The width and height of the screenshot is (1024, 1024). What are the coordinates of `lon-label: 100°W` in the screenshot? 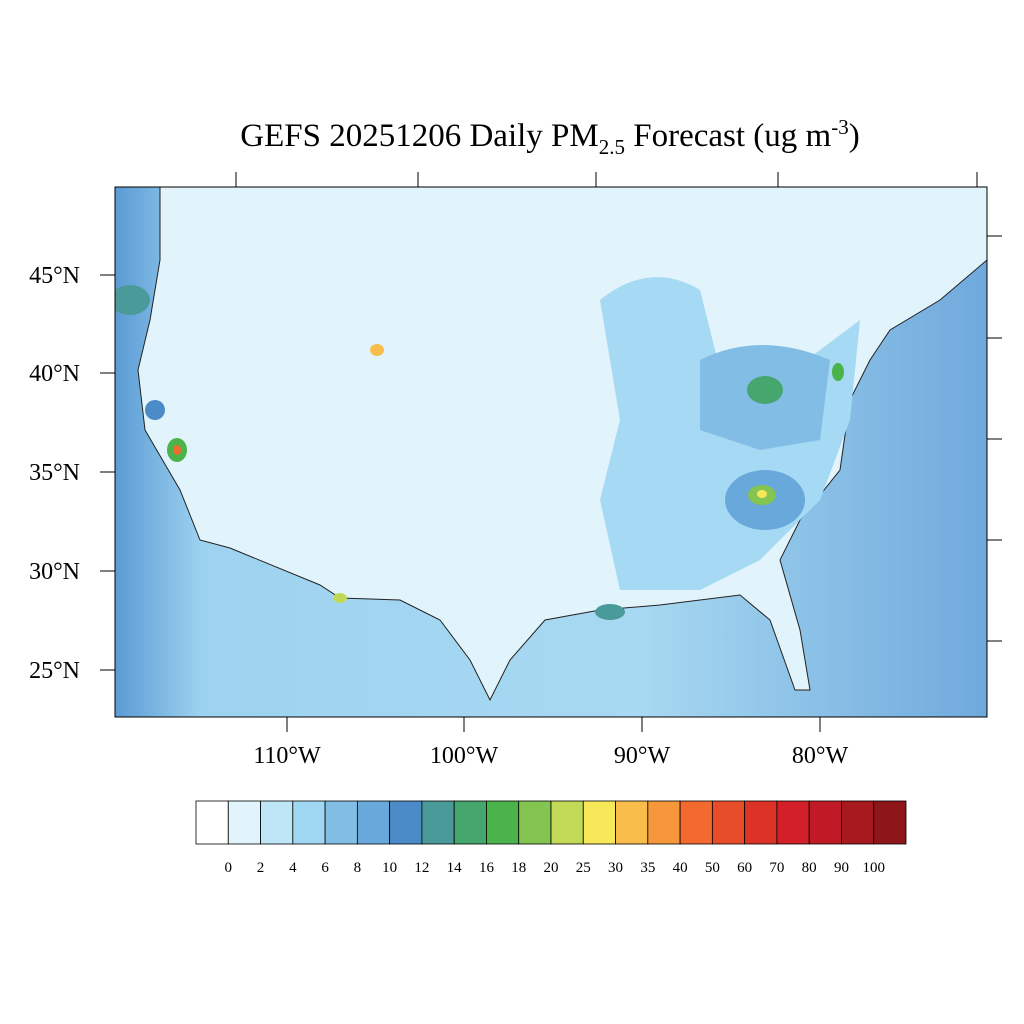 It's located at (464, 756).